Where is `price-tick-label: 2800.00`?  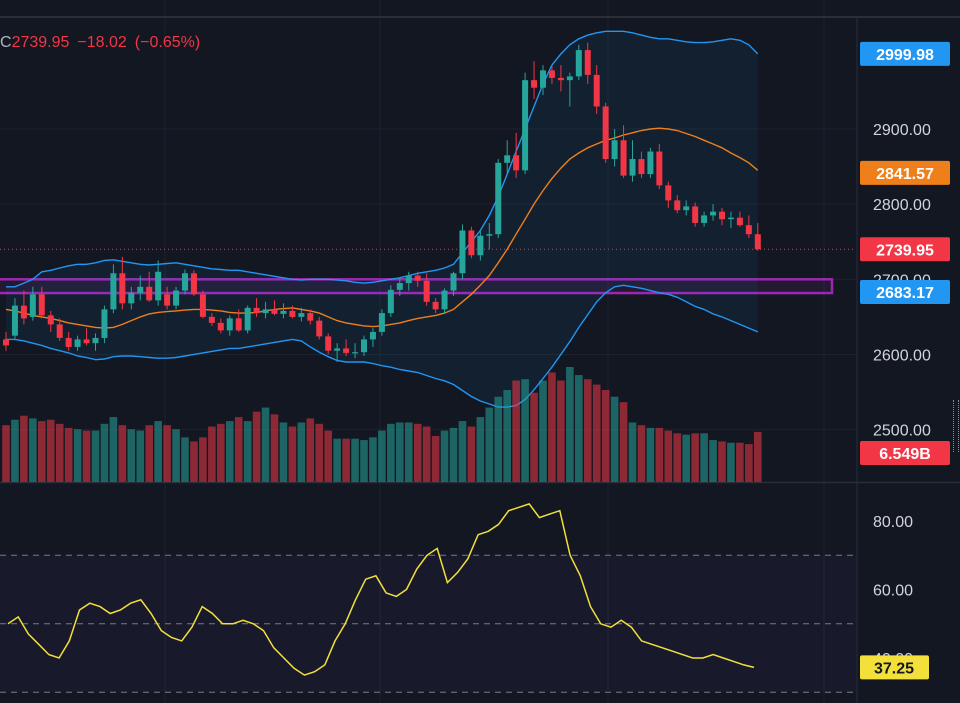
price-tick-label: 2800.00 is located at coordinates (902, 205).